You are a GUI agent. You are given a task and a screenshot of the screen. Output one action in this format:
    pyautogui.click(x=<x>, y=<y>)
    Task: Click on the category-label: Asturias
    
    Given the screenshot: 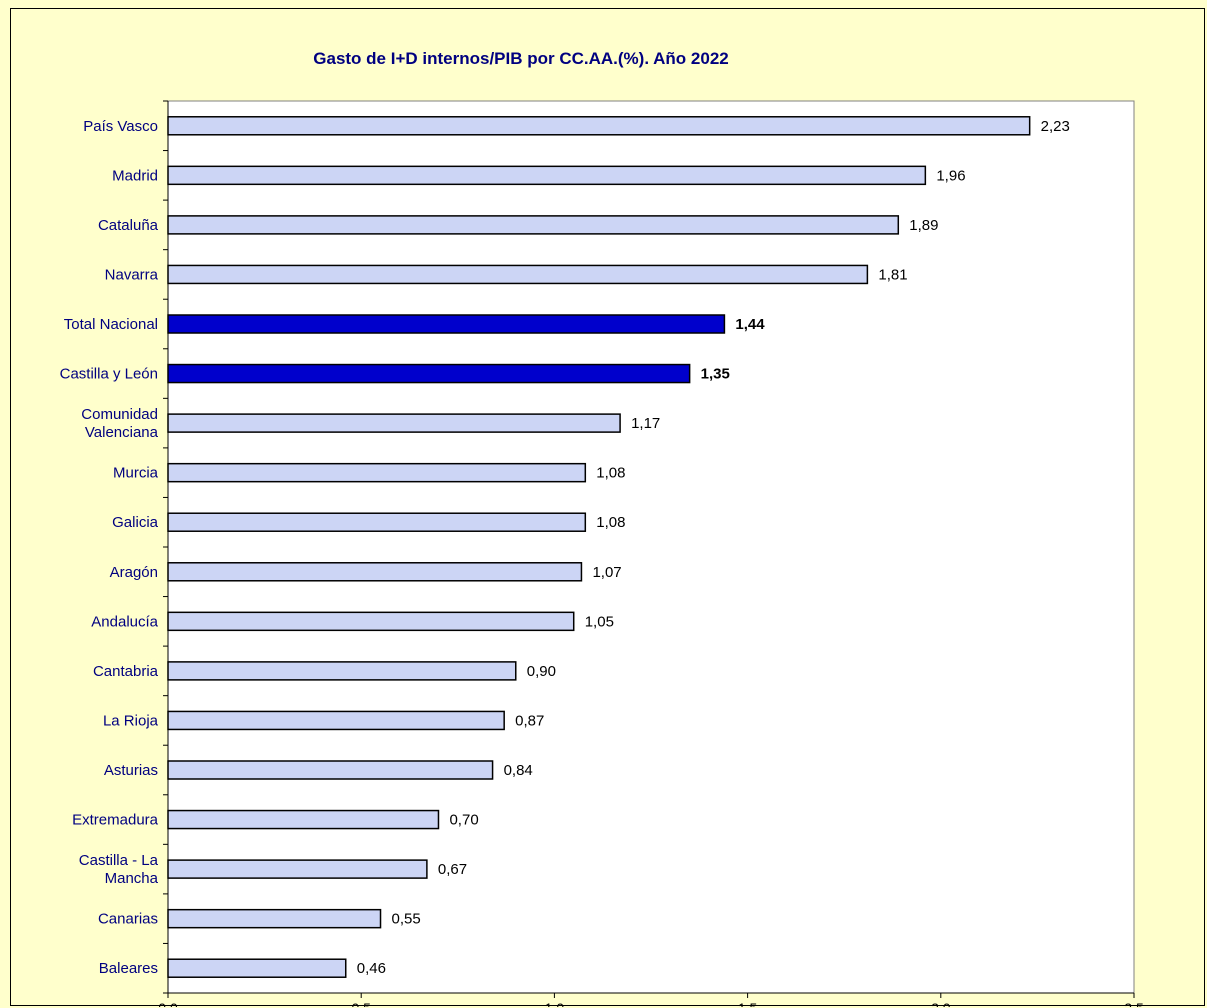 What is the action you would take?
    pyautogui.click(x=131, y=770)
    